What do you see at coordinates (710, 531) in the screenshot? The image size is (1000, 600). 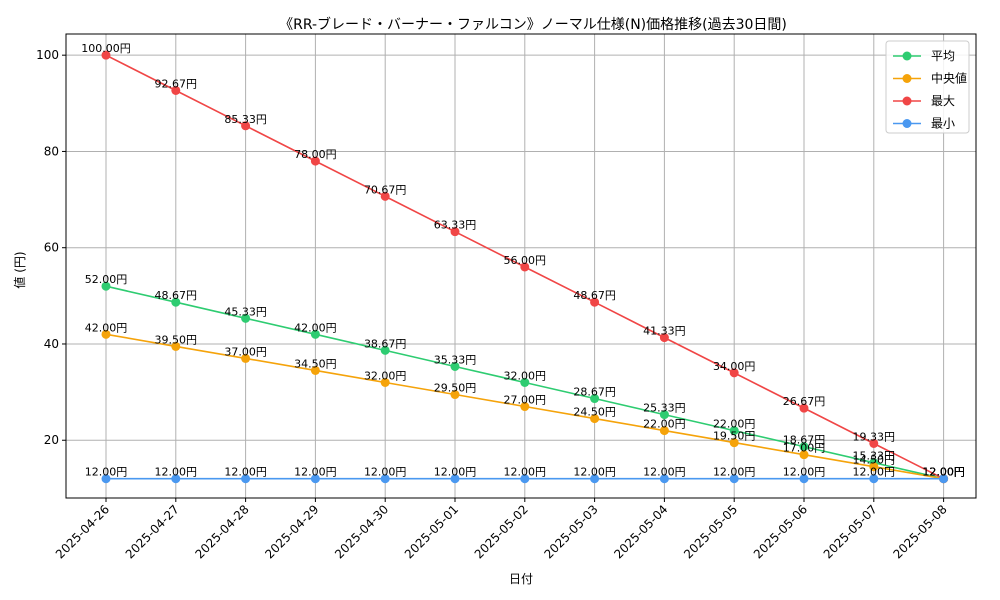 I see `x-tick-label: 2025-05-05` at bounding box center [710, 531].